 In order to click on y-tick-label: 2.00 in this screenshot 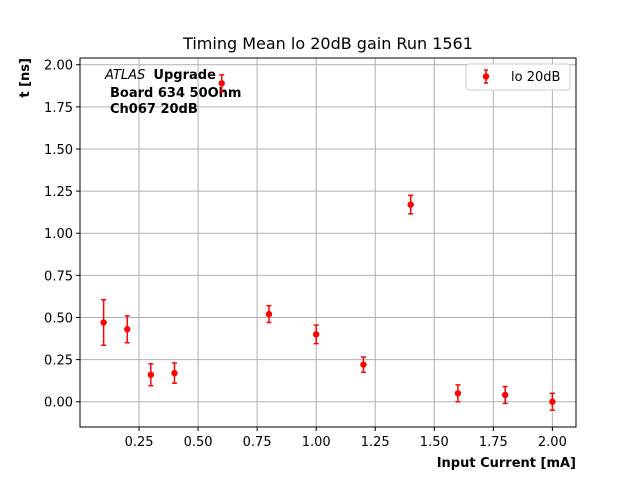, I will do `click(58, 66)`.